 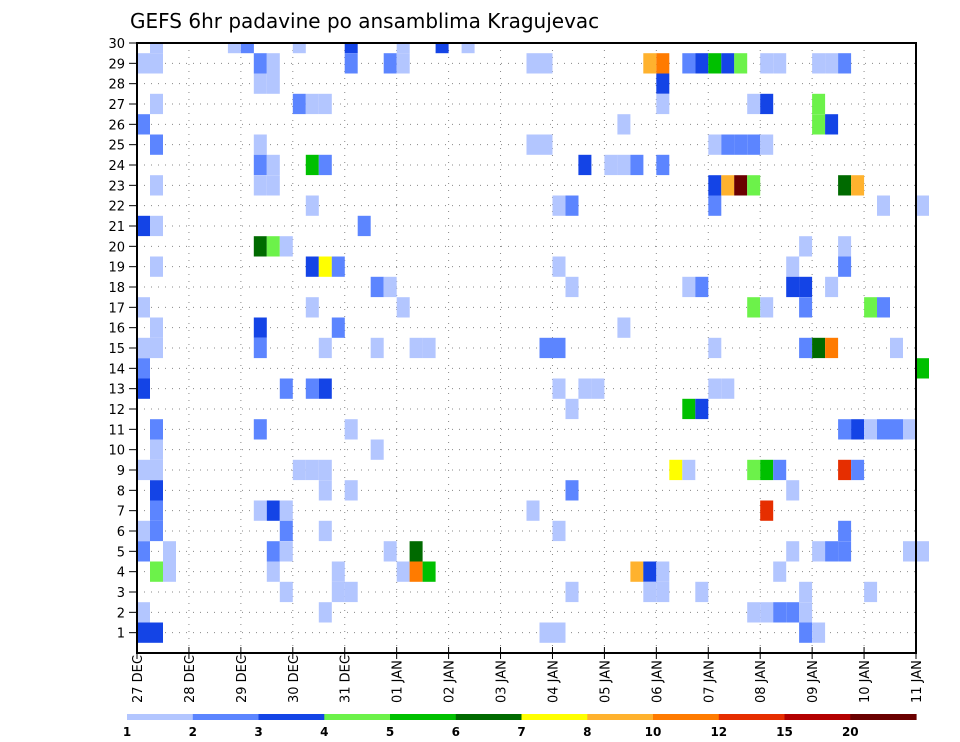 I want to click on colorbar-label: 2, so click(x=193, y=732).